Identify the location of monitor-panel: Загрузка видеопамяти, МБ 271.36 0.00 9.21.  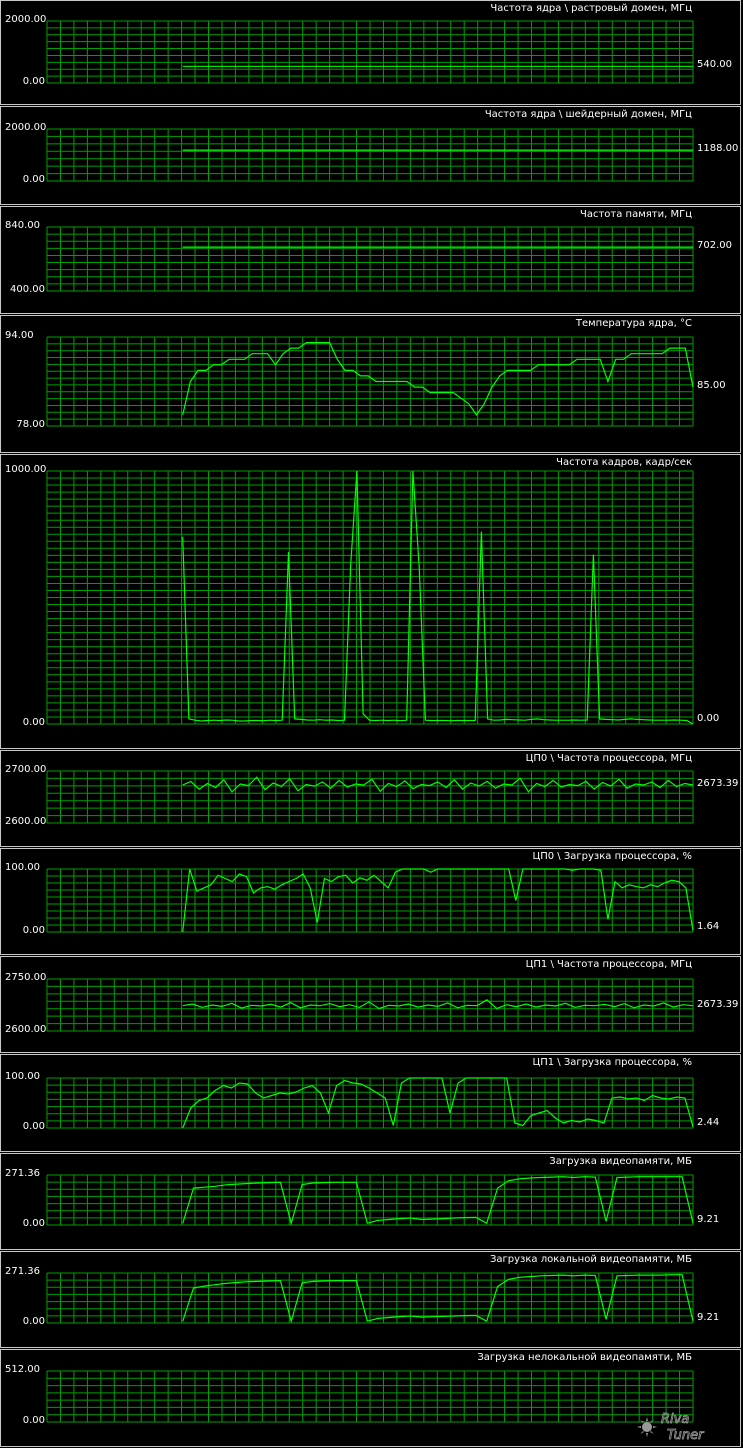
(370, 1201).